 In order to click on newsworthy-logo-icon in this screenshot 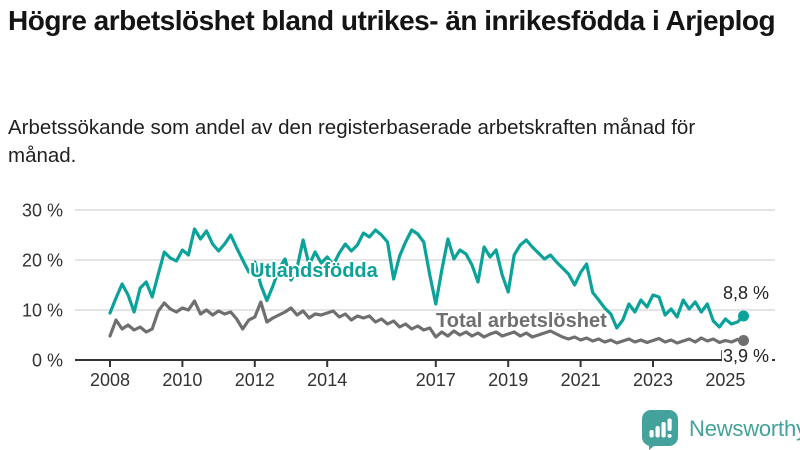, I will do `click(660, 430)`.